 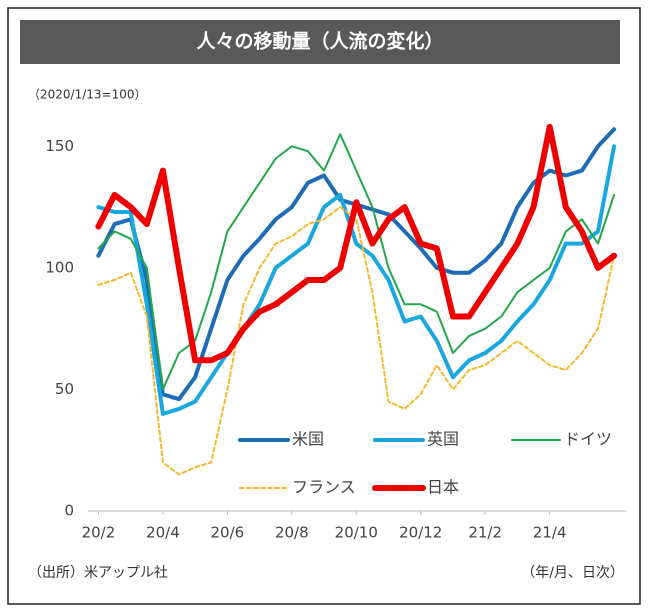 What do you see at coordinates (356, 533) in the screenshot?
I see `x-tick-label: 20/10` at bounding box center [356, 533].